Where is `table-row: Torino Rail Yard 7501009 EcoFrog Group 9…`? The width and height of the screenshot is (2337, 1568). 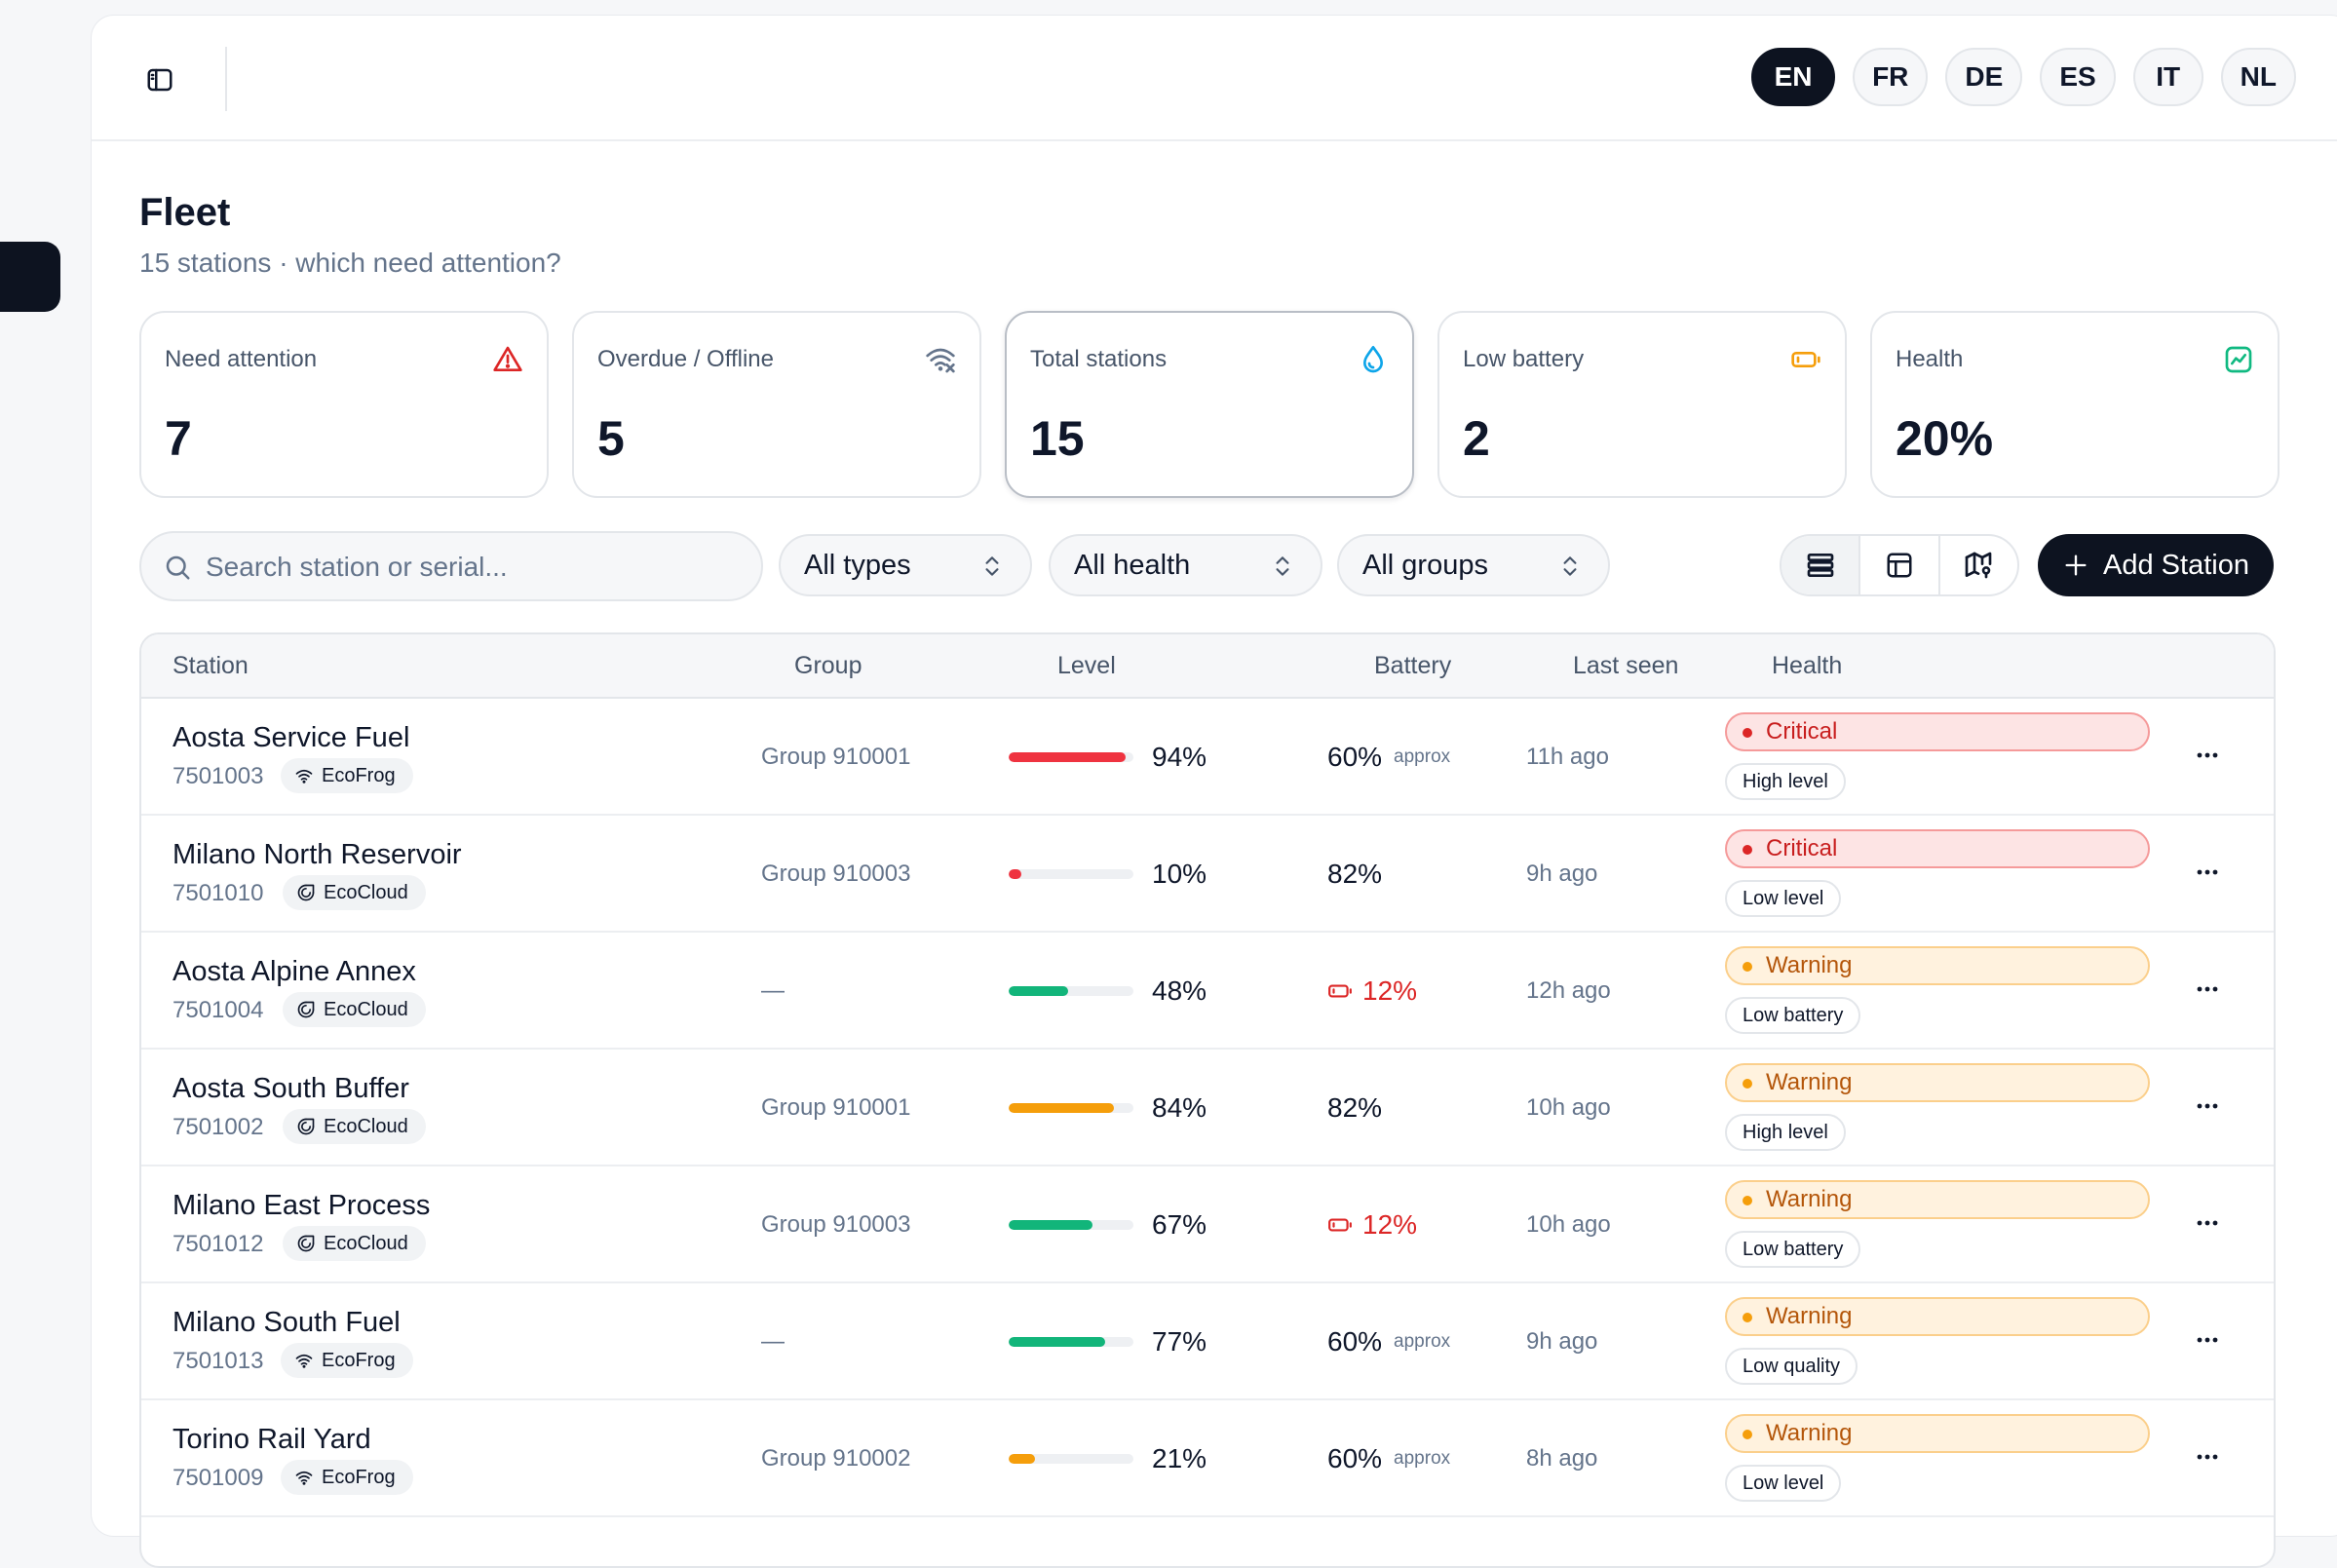
table-row: Torino Rail Yard 7501009 EcoFrog Group 9… is located at coordinates (1207, 1457).